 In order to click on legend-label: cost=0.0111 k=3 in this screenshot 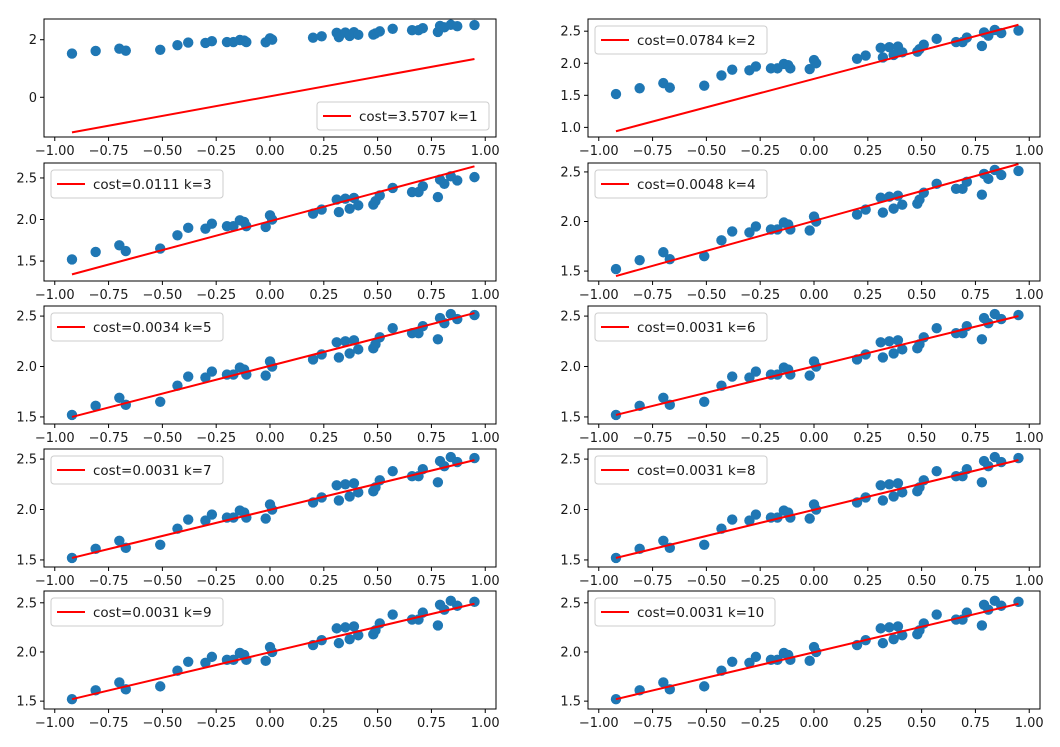, I will do `click(152, 185)`.